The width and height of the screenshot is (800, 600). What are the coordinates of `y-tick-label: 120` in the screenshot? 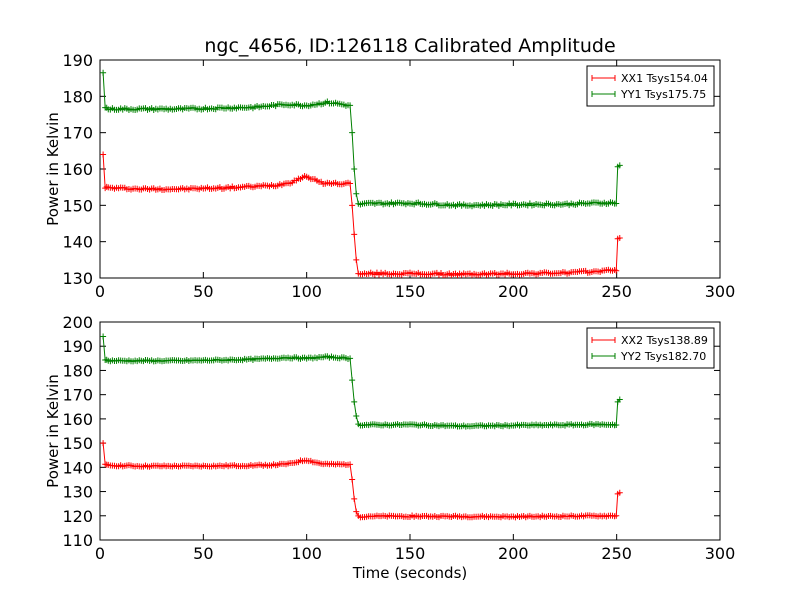 It's located at (77, 516).